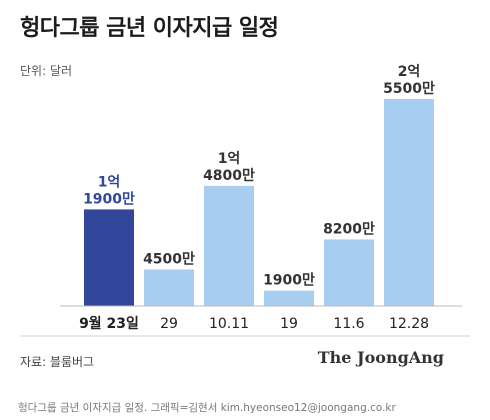 The width and height of the screenshot is (490, 420). Describe the element at coordinates (409, 89) in the screenshot. I see `value-label-5-1: 5500만` at that location.